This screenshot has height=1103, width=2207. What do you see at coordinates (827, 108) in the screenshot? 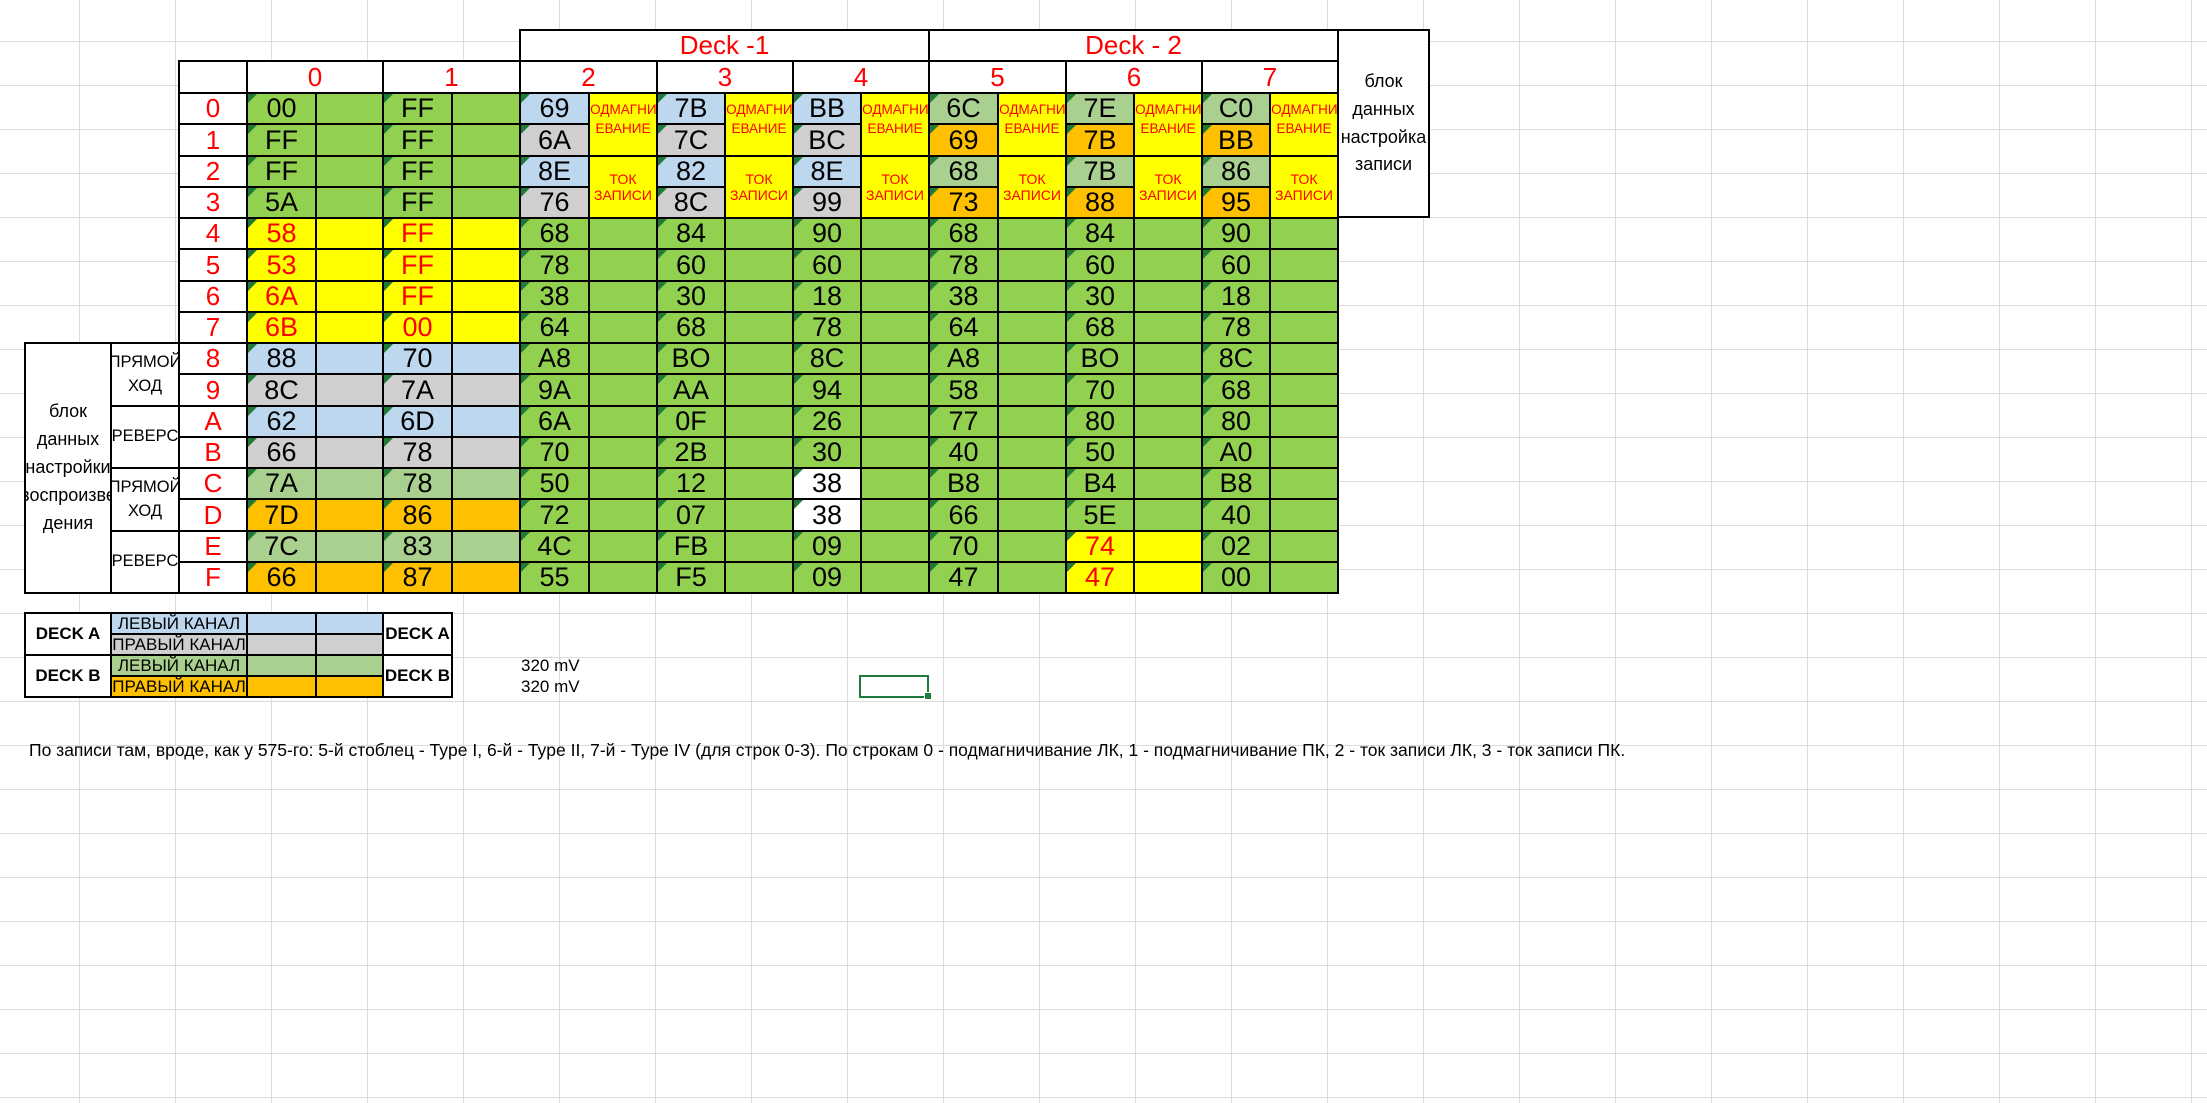
I see `data-cell: BB` at bounding box center [827, 108].